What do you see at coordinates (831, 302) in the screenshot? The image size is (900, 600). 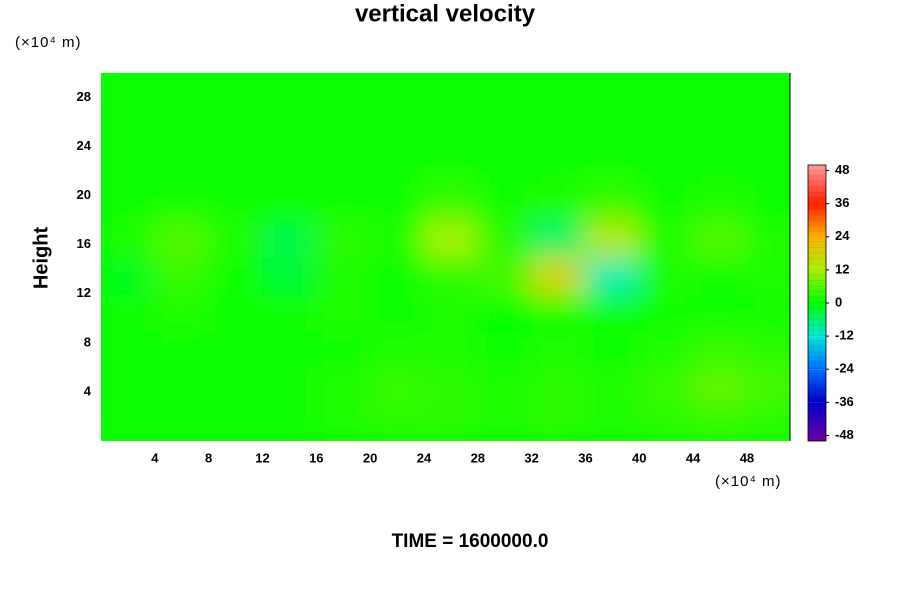 I see `colorbar: 48 36 24 12 0 -12 -24 -36 -48` at bounding box center [831, 302].